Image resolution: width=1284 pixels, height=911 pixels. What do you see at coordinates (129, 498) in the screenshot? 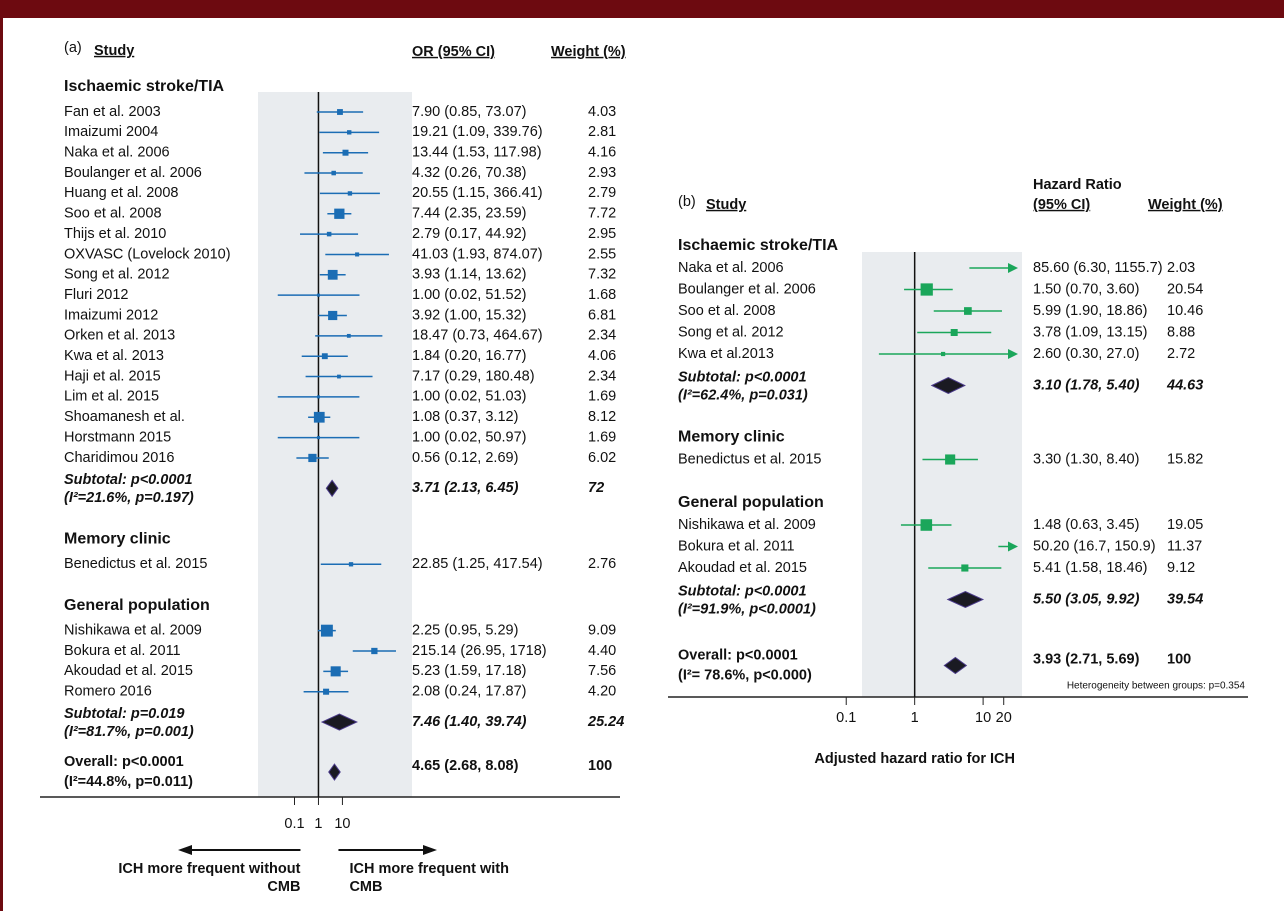
I see `subtotal-heterogeneity: (I²=21.6%, p=0.197)` at bounding box center [129, 498].